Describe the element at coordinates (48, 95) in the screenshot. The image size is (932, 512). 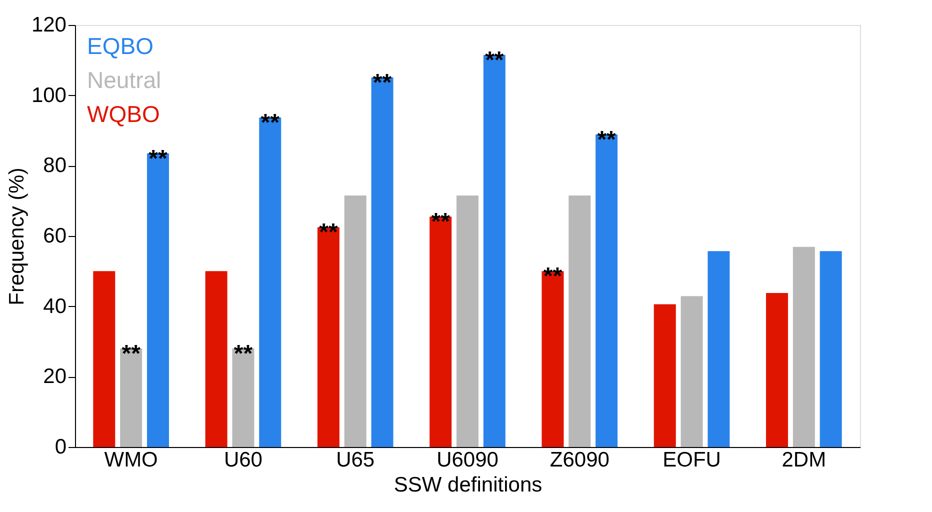
I see `y-tick-label: 100` at that location.